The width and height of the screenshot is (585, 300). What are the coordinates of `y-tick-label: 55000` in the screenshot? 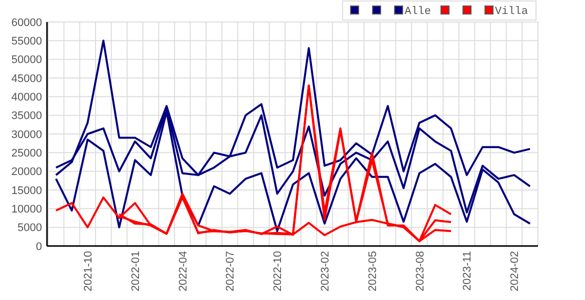 It's located at (26, 42).